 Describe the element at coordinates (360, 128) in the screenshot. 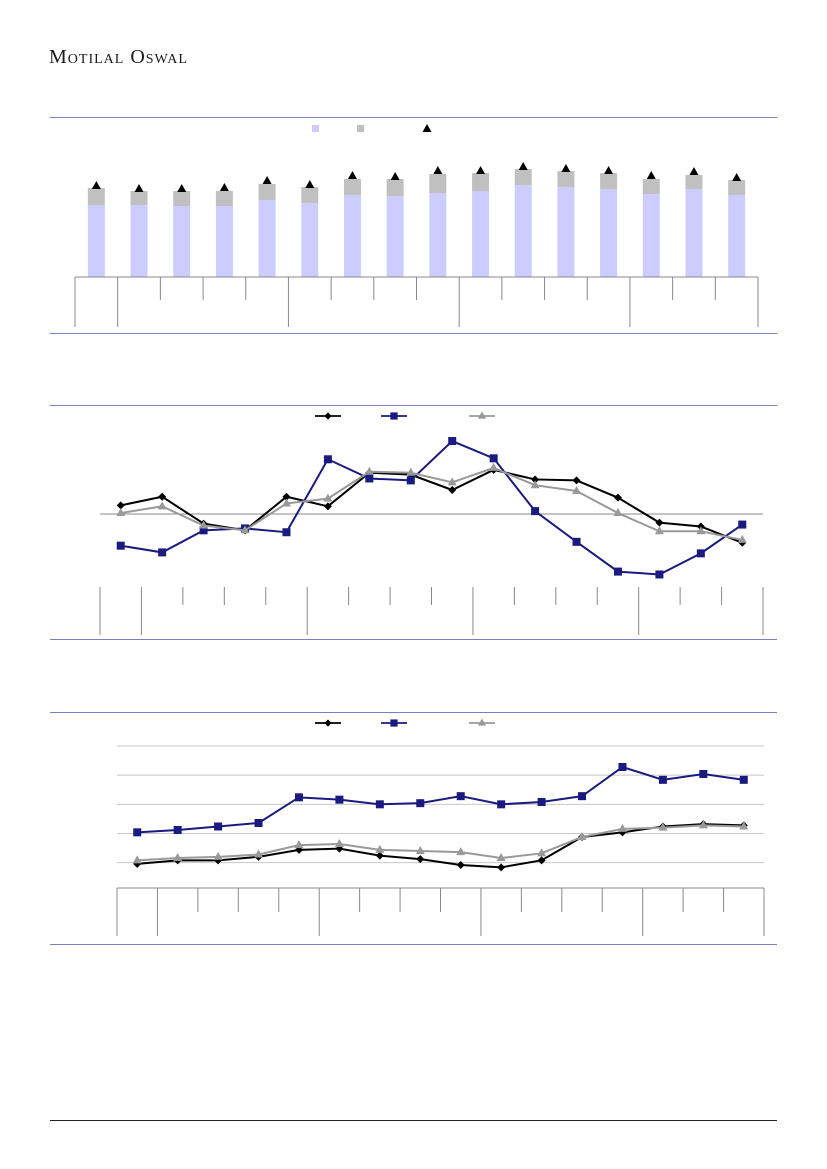

I see `legend-swatch` at that location.